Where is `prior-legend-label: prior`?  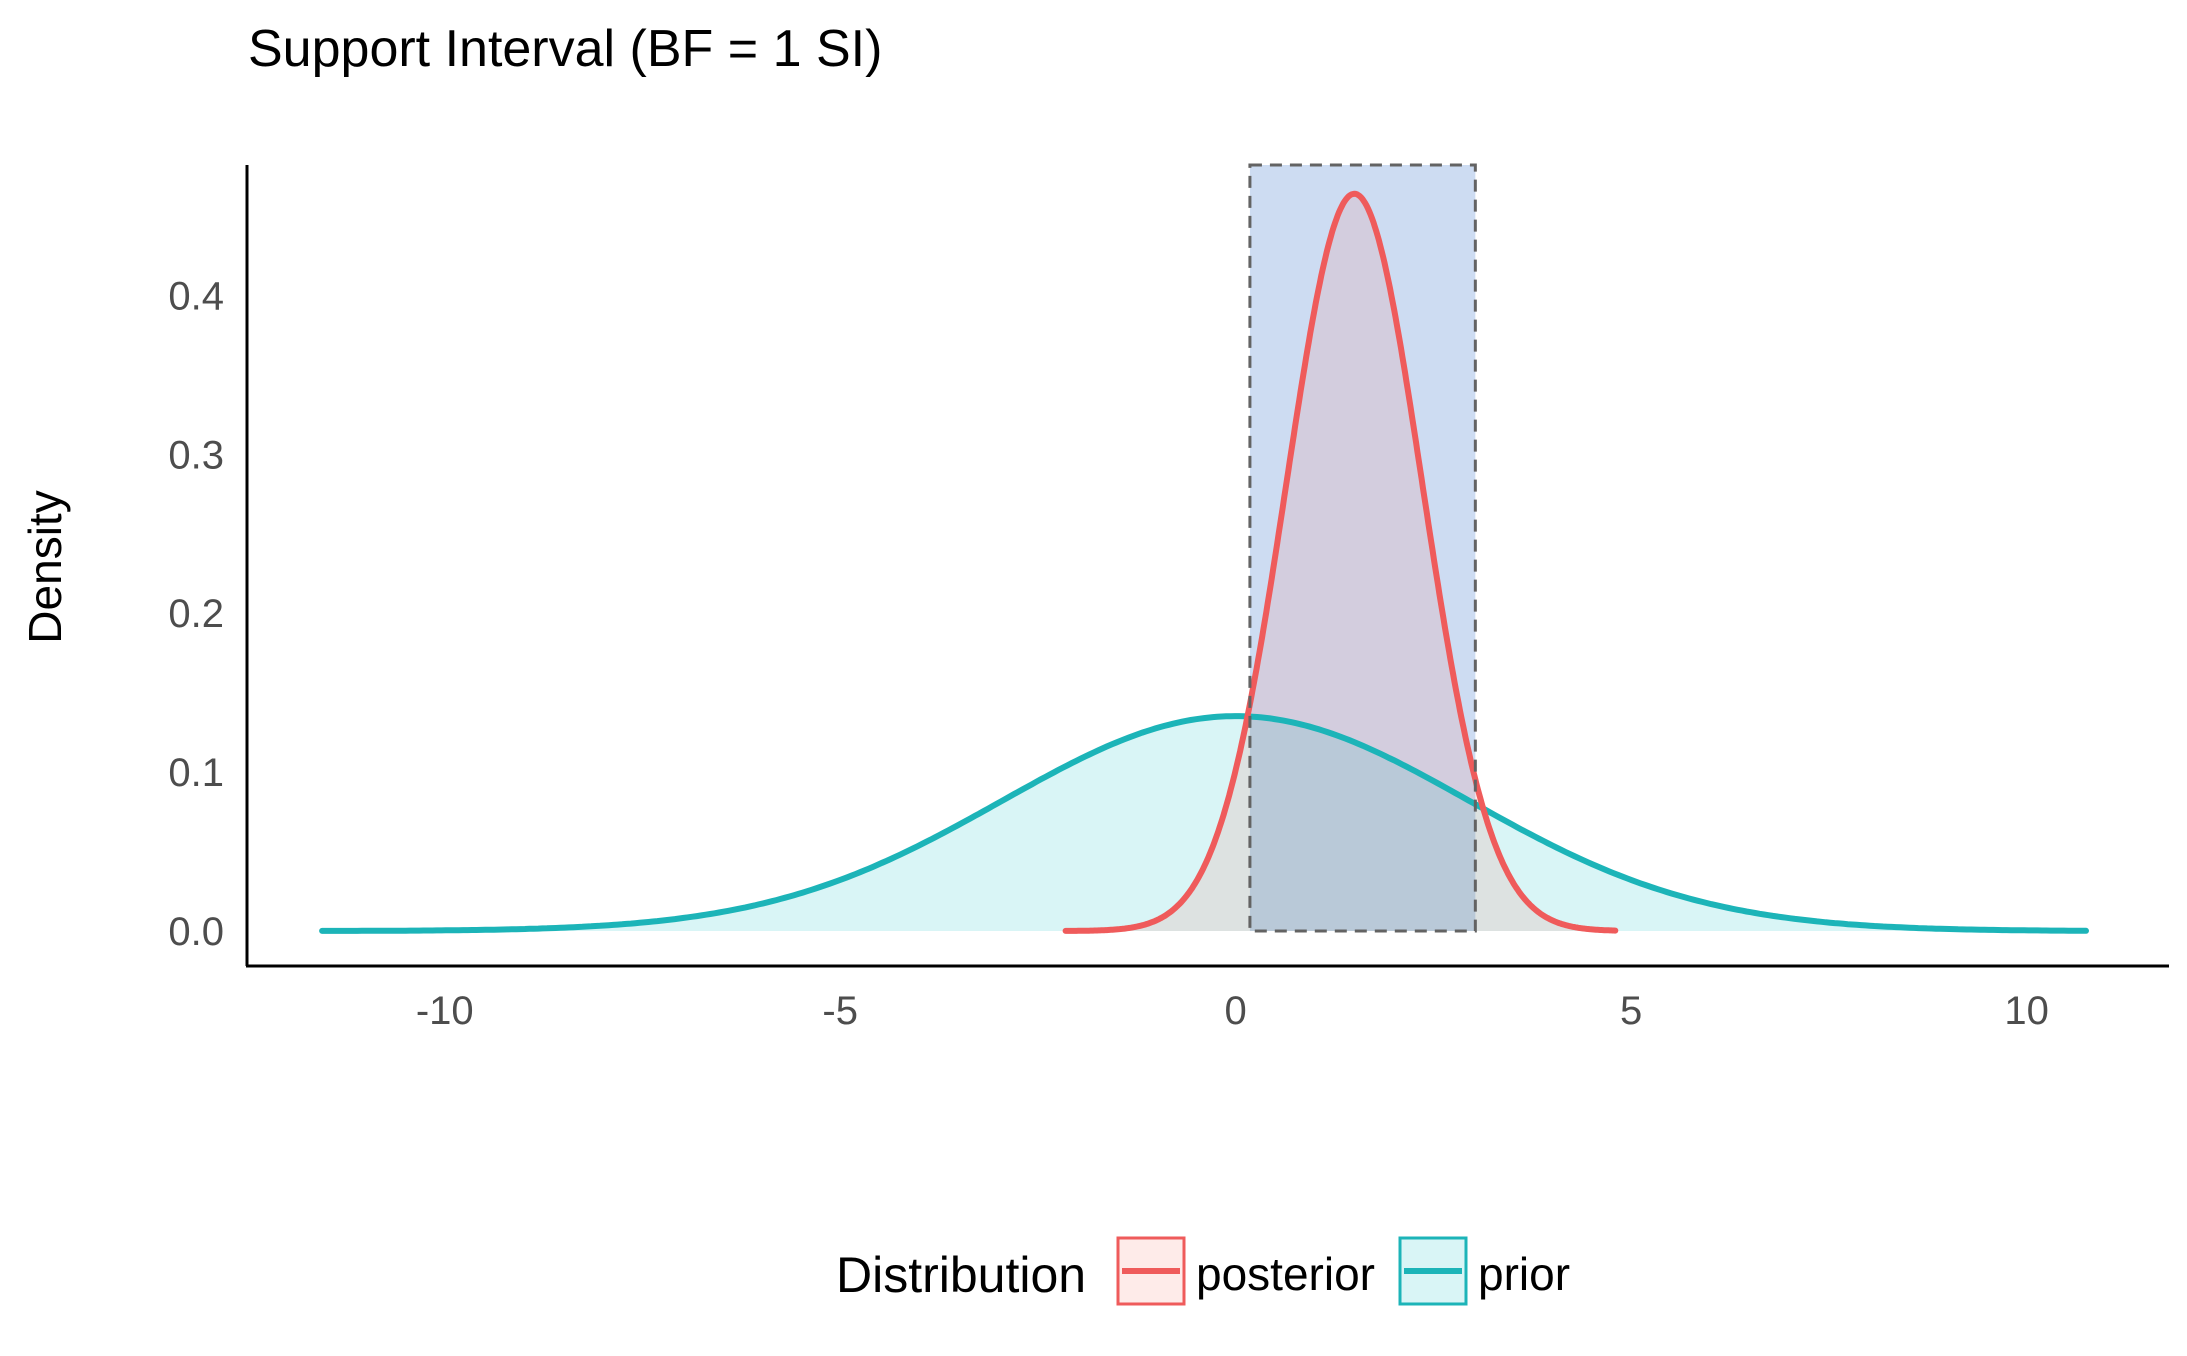
prior-legend-label: prior is located at coordinates (1524, 1274).